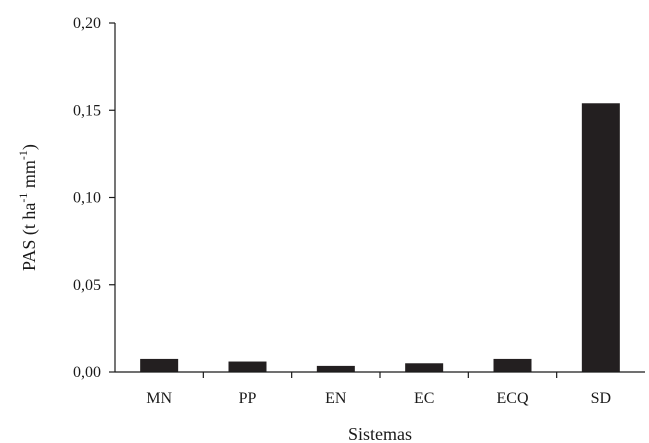 This screenshot has height=443, width=649. Describe the element at coordinates (87, 110) in the screenshot. I see `y-tick-label: 0,15` at that location.